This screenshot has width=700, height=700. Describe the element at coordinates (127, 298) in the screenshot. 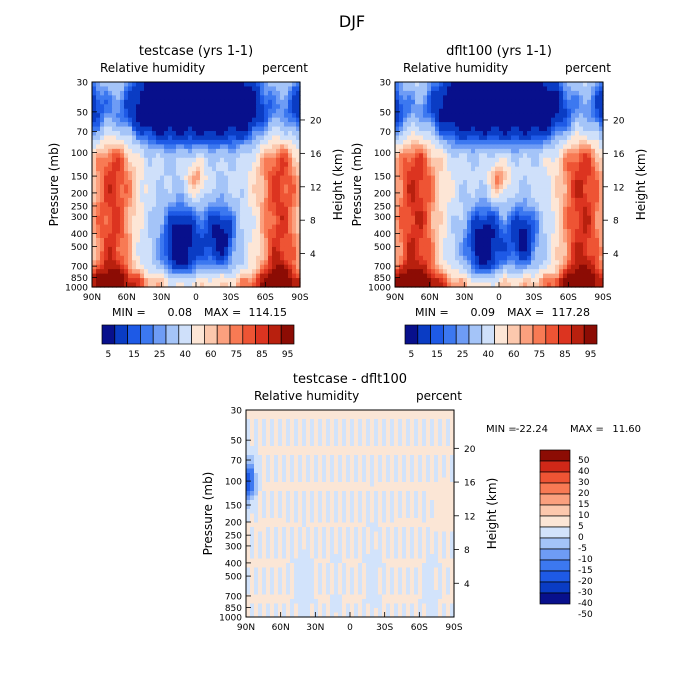

I see `x-tick-label: 60N` at that location.